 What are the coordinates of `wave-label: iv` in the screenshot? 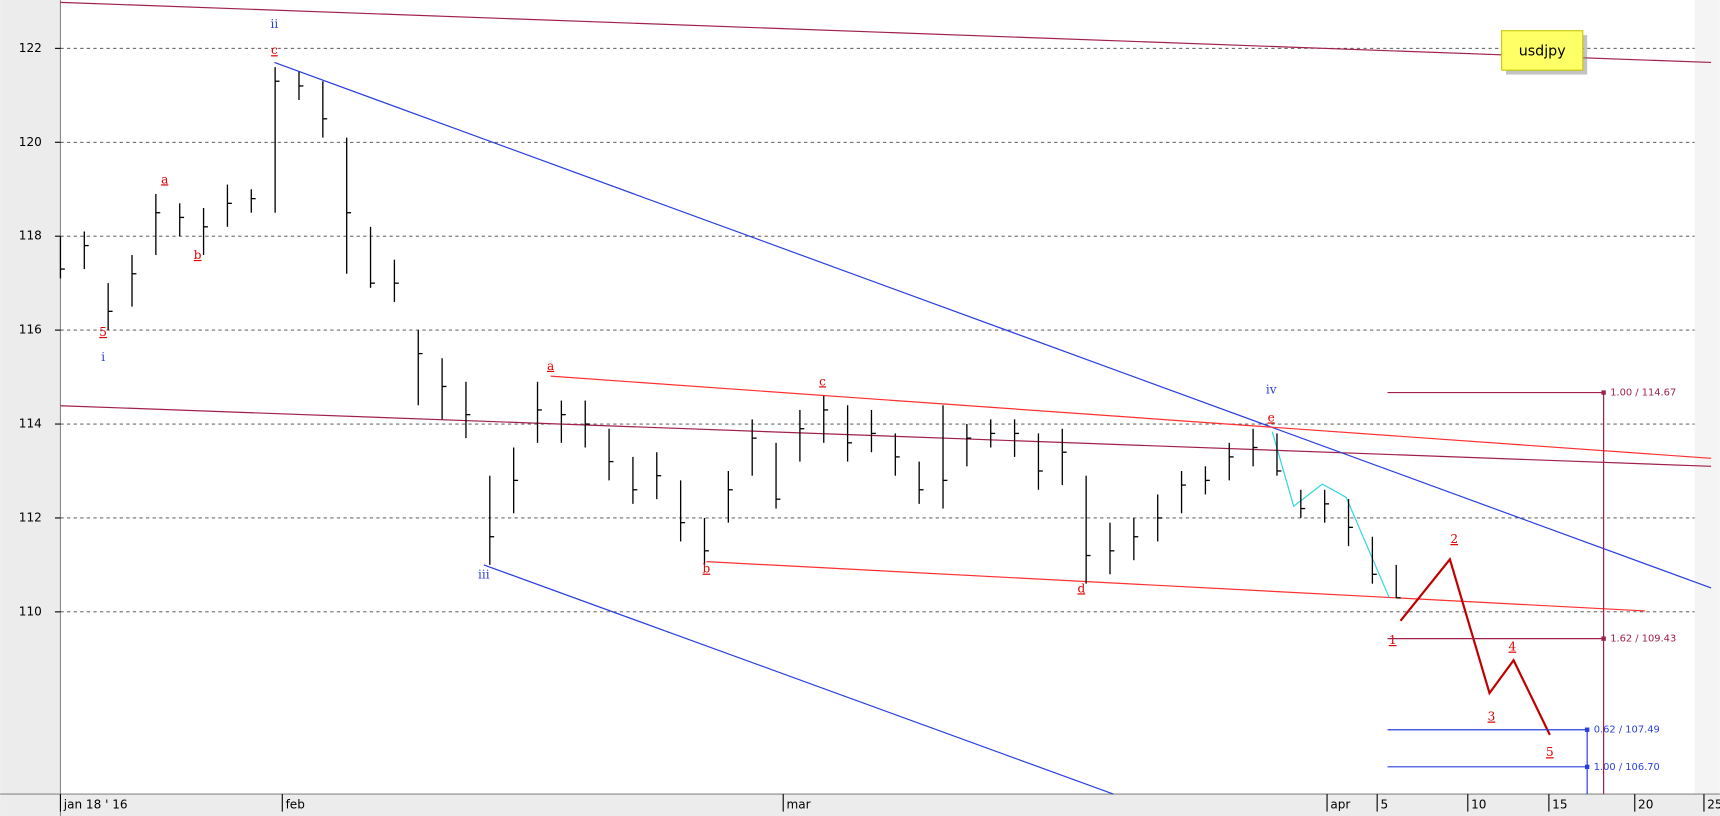 It's located at (1271, 390).